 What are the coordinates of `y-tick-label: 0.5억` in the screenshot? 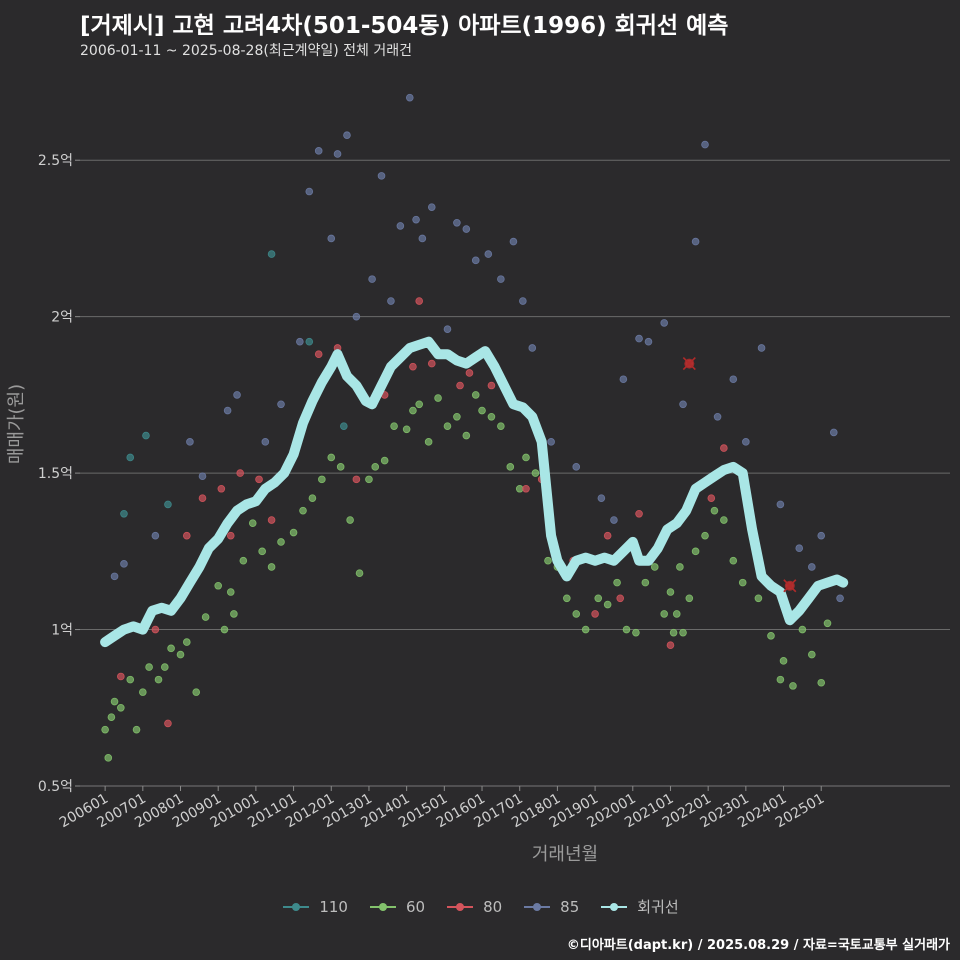 It's located at (55, 787).